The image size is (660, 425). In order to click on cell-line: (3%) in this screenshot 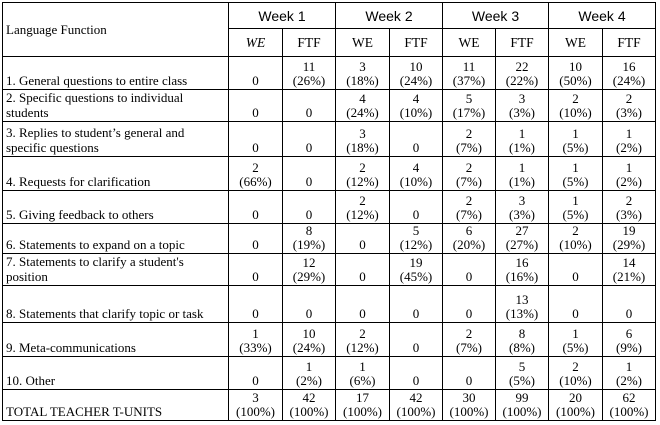, I will do `click(522, 214)`.